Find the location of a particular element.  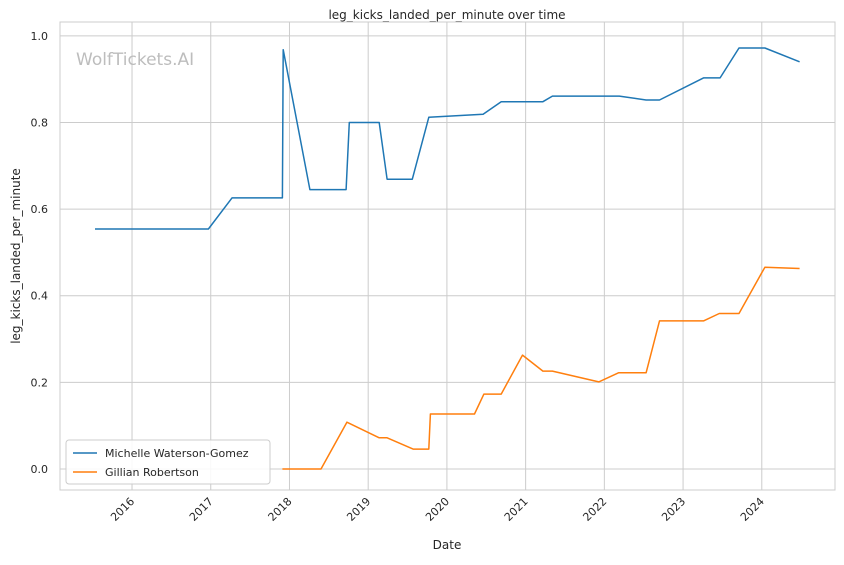

x-tick-label: 2020 is located at coordinates (437, 509).